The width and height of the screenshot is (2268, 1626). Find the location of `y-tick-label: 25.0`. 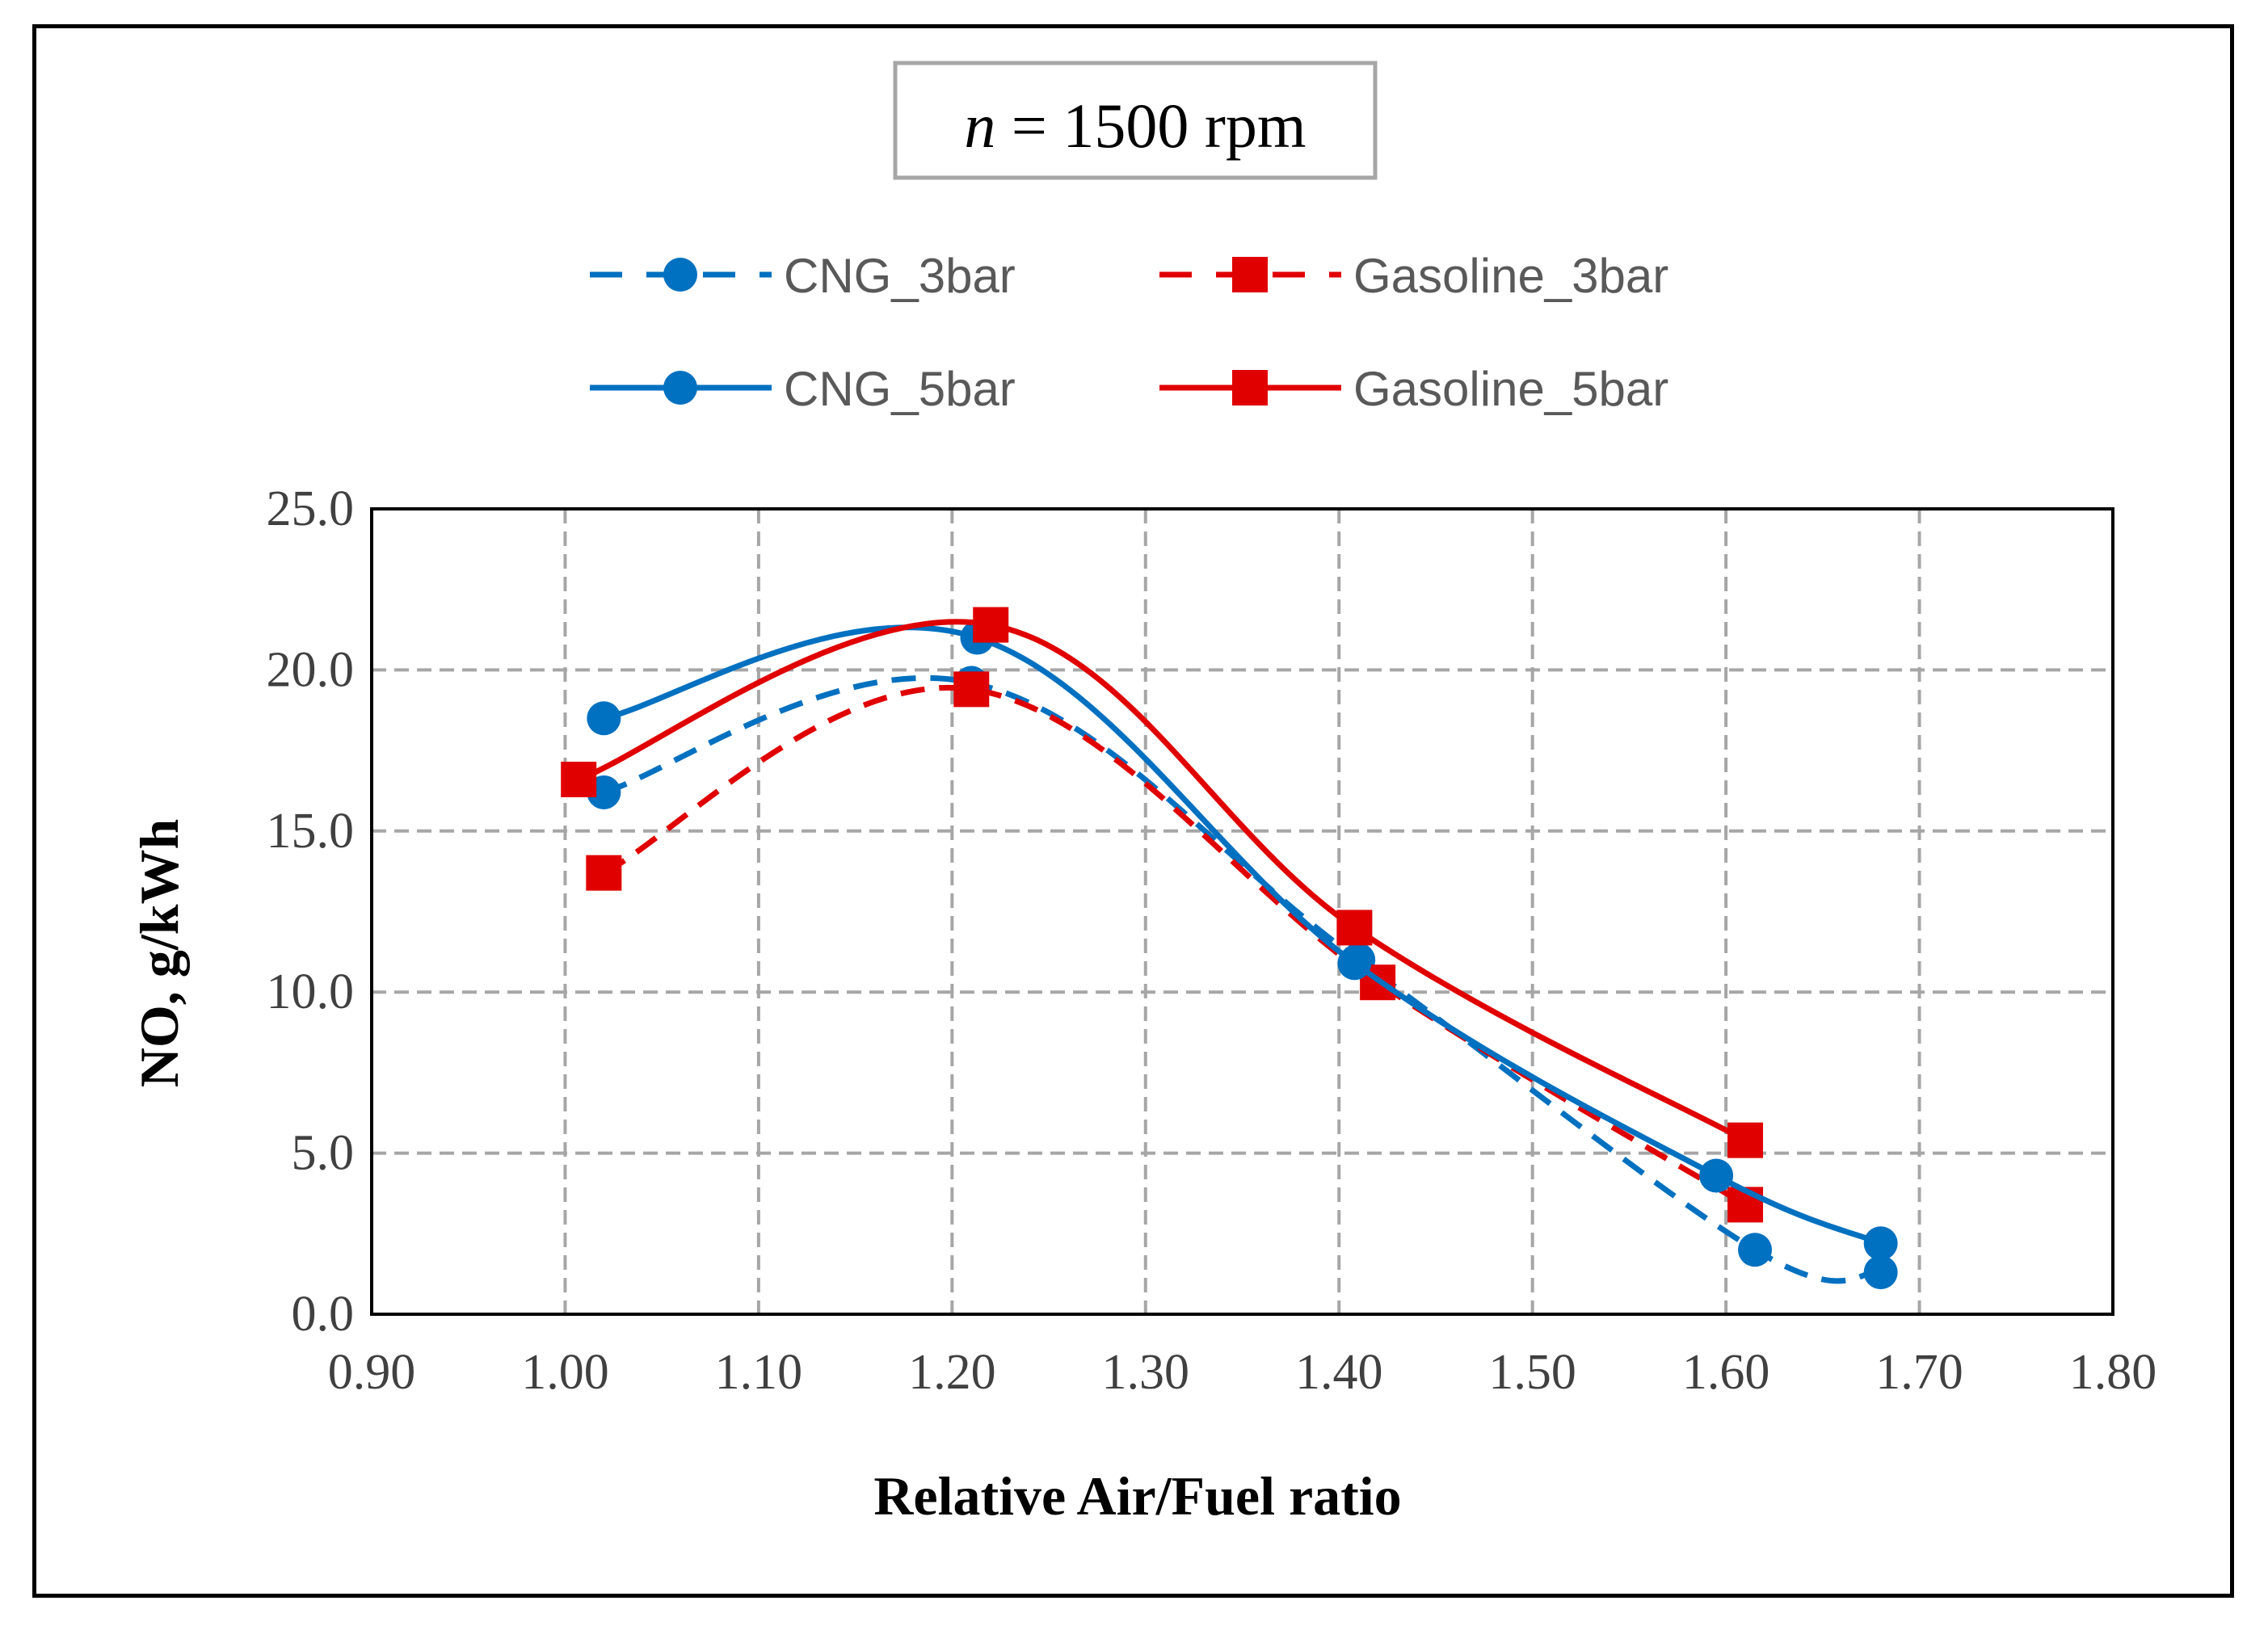

y-tick-label: 25.0 is located at coordinates (311, 508).